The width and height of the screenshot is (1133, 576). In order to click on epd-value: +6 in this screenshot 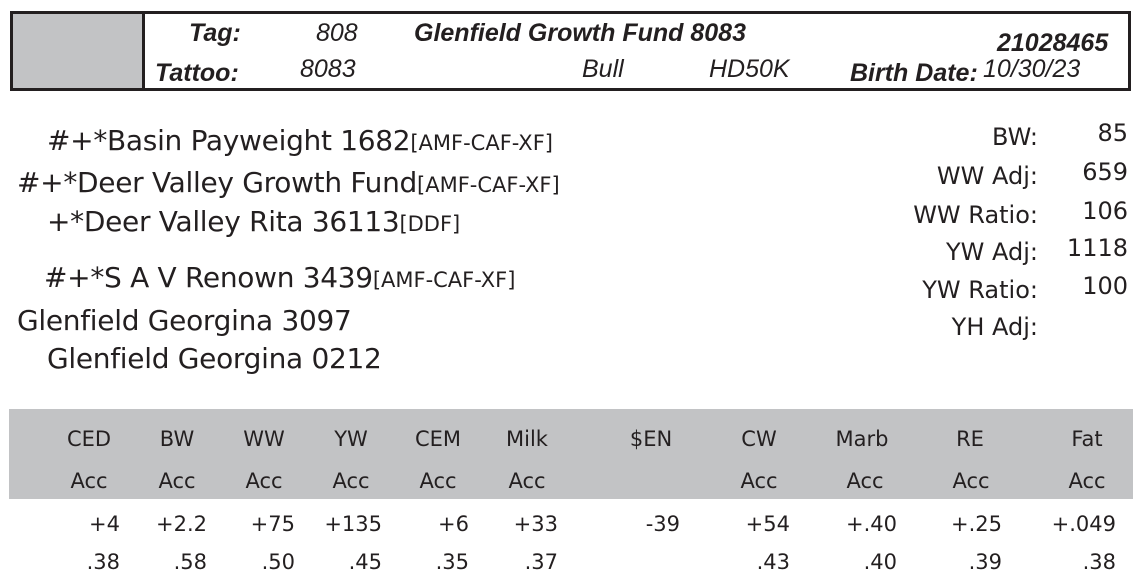, I will do `click(453, 524)`.